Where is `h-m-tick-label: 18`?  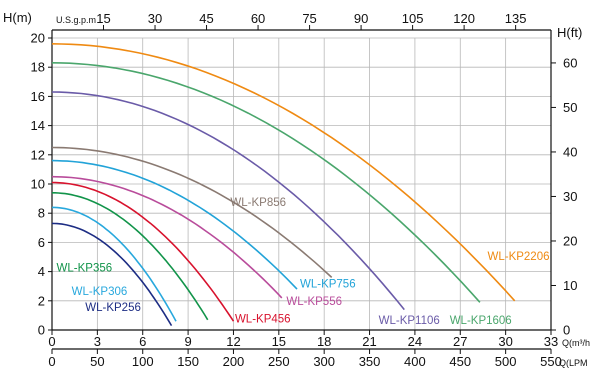
h-m-tick-label: 18 is located at coordinates (38, 67).